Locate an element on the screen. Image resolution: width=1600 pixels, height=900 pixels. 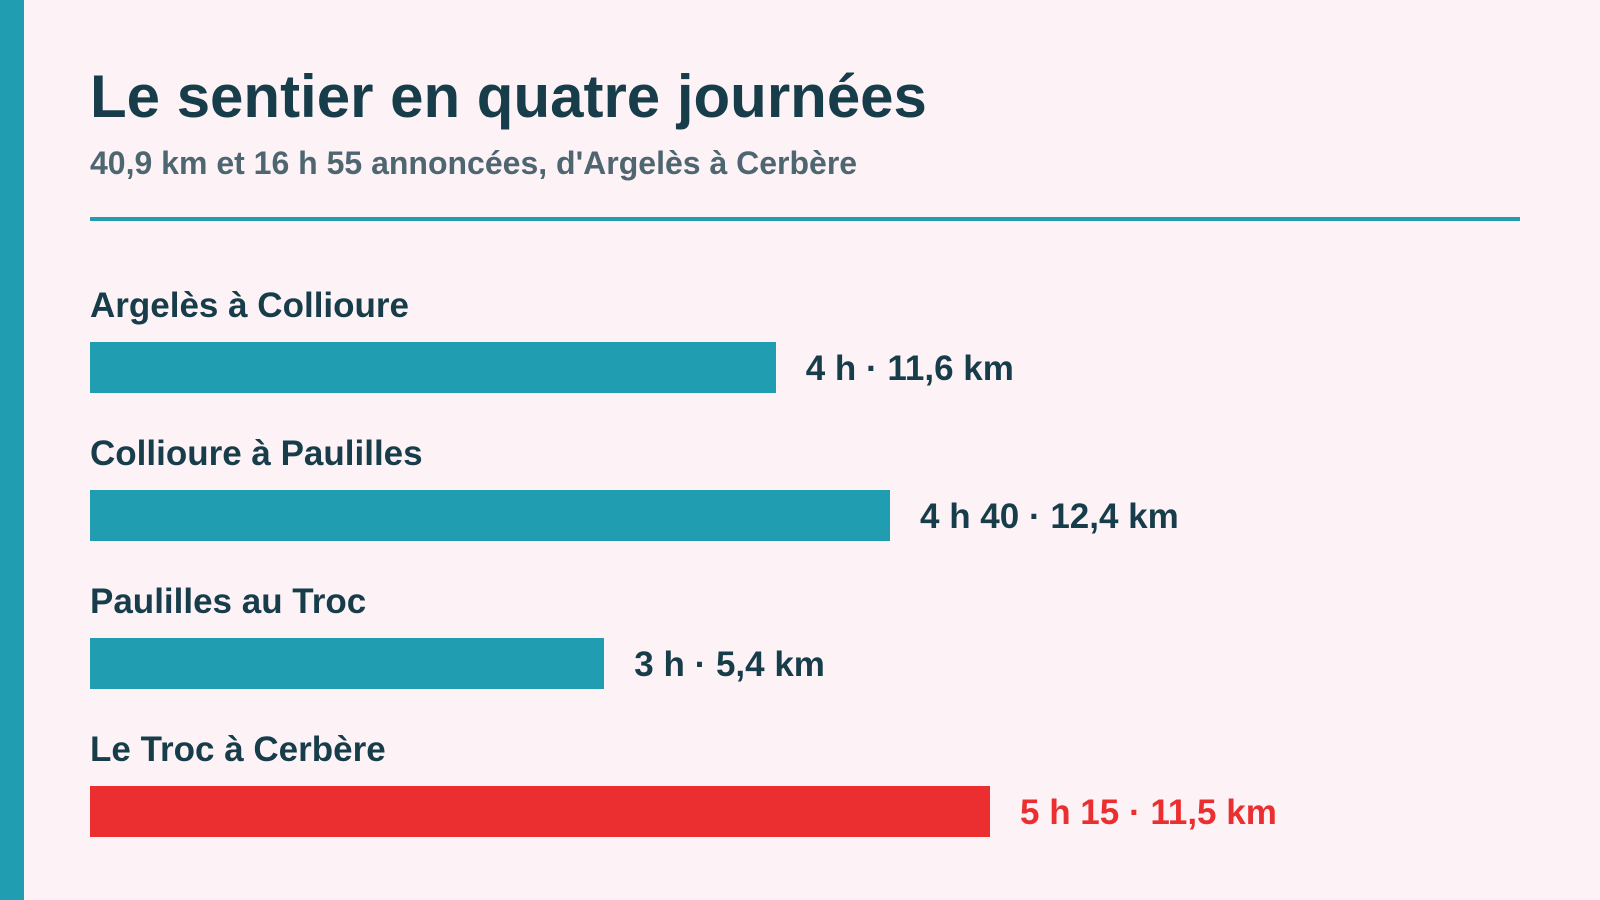
value-label: 3 h · 5,4 km is located at coordinates (729, 664).